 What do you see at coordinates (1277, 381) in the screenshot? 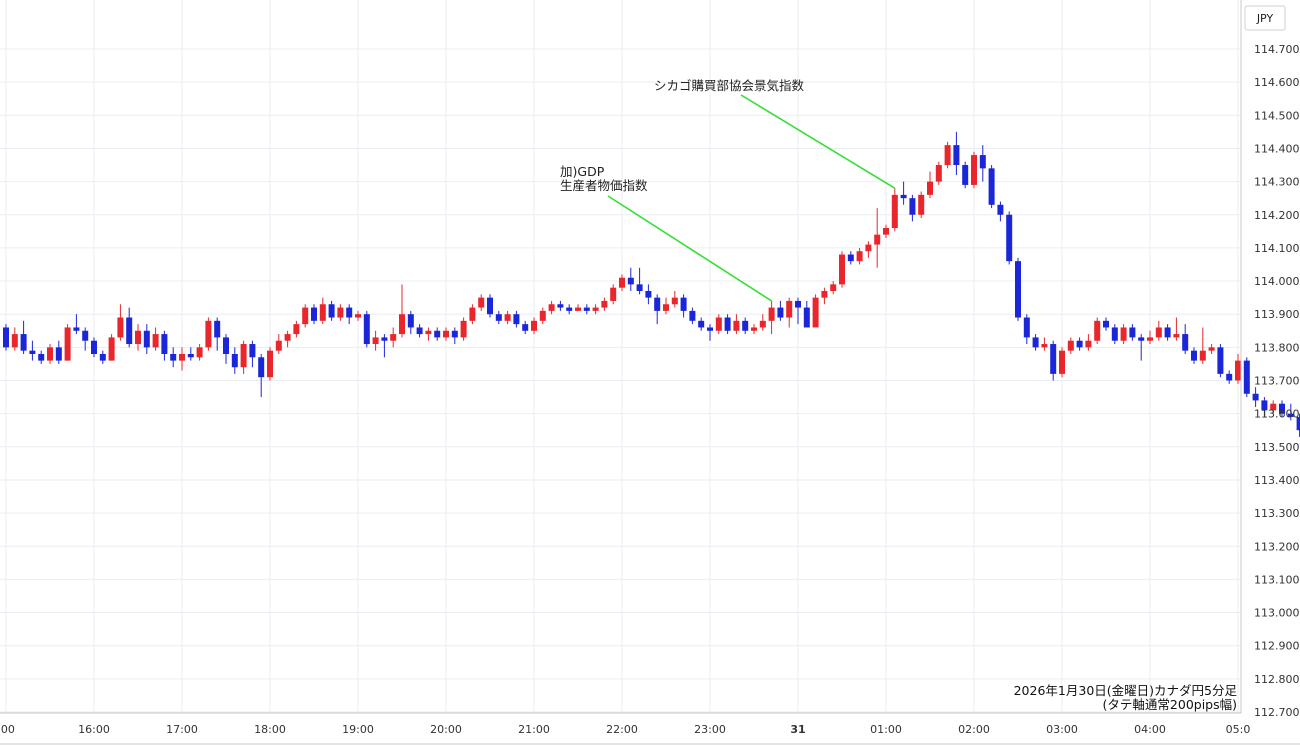
I see `y-tick-label: 113.700` at bounding box center [1277, 381].